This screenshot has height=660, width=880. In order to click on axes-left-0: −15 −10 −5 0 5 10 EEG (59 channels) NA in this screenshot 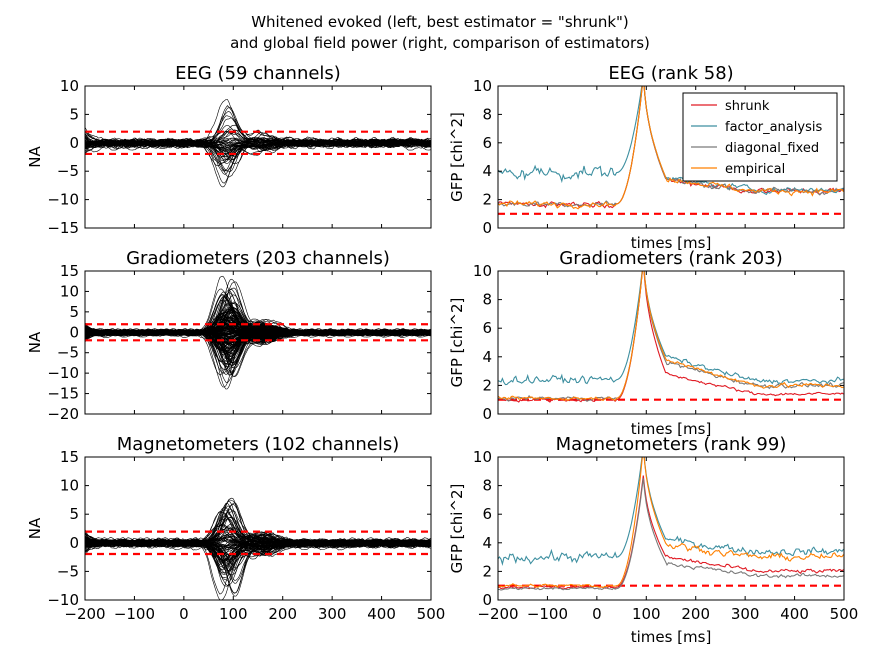, I will do `click(229, 150)`.